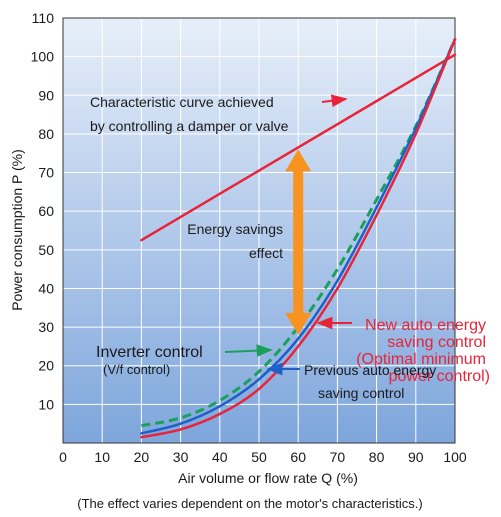 The image size is (501, 517). I want to click on y-axis-label: Power consumption P (%), so click(17, 230).